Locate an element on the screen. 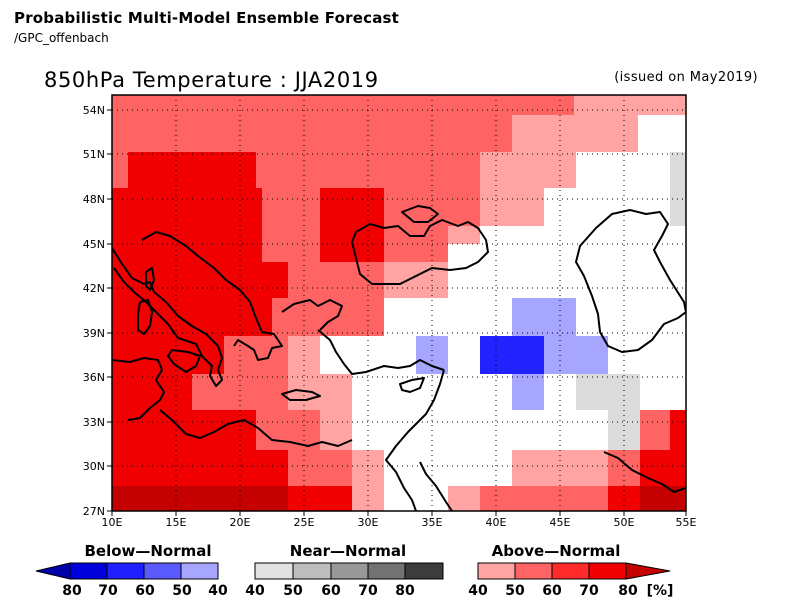 The width and height of the screenshot is (800, 600). lon-label: 20E is located at coordinates (240, 522).